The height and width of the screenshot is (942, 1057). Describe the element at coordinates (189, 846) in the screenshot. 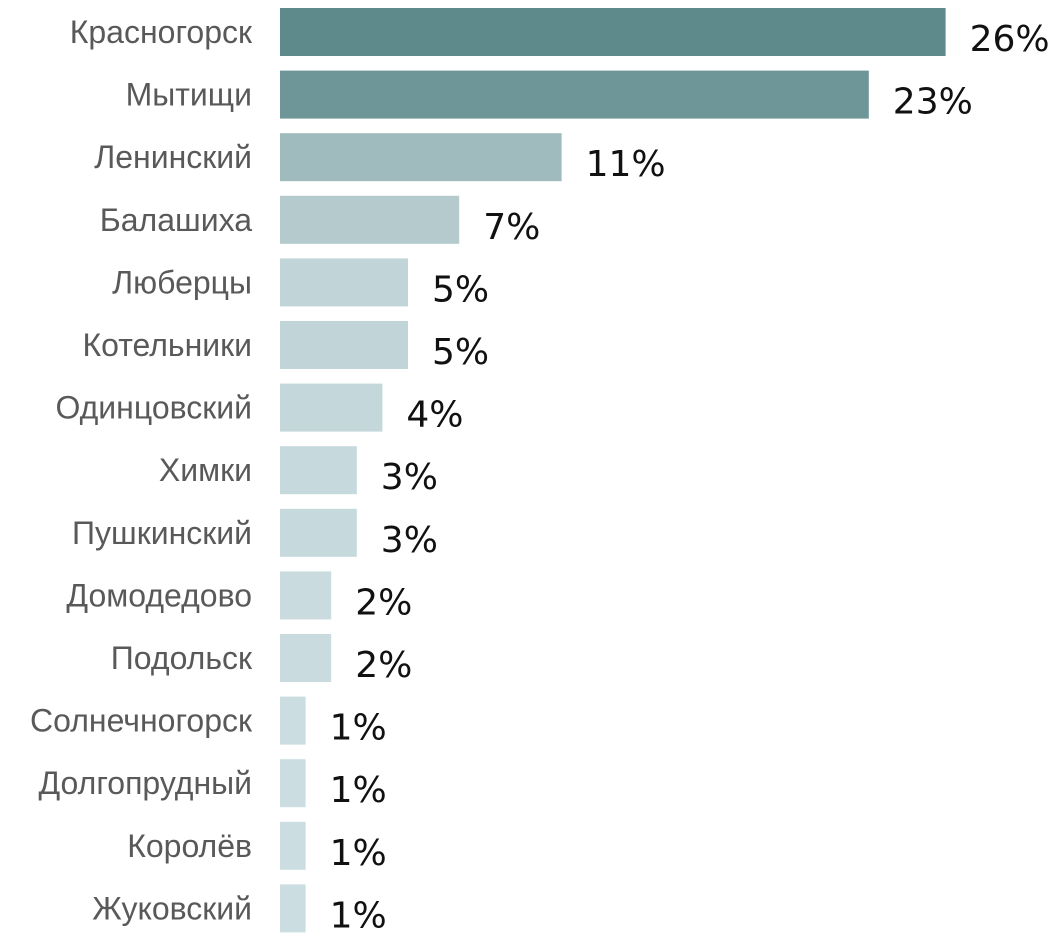

I see `category-label: Королёв` at that location.